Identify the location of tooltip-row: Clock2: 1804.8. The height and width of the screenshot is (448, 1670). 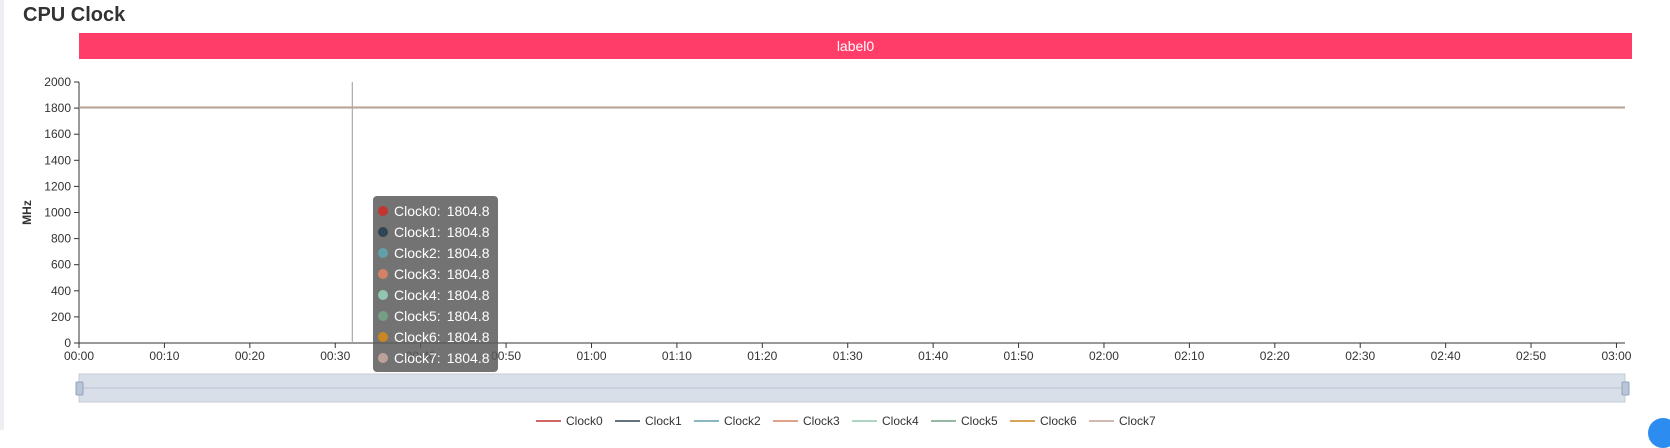
(435, 252).